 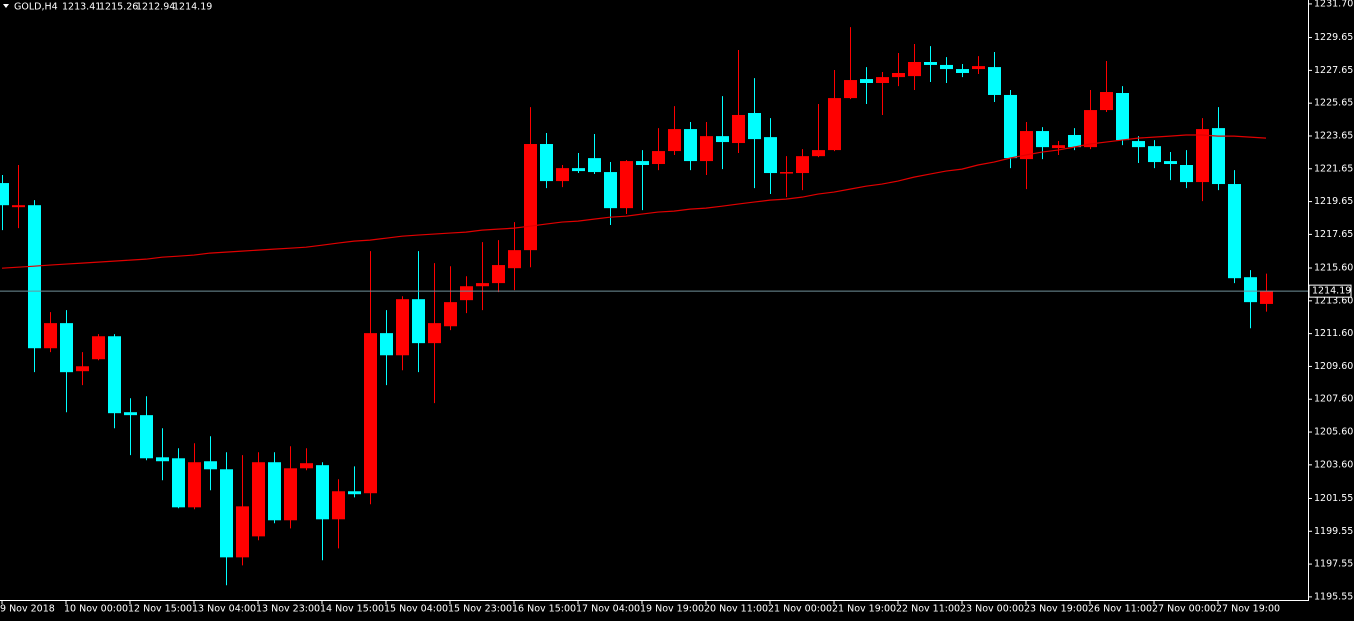 I want to click on y-tick-label: 1203.60, so click(x=1333, y=464).